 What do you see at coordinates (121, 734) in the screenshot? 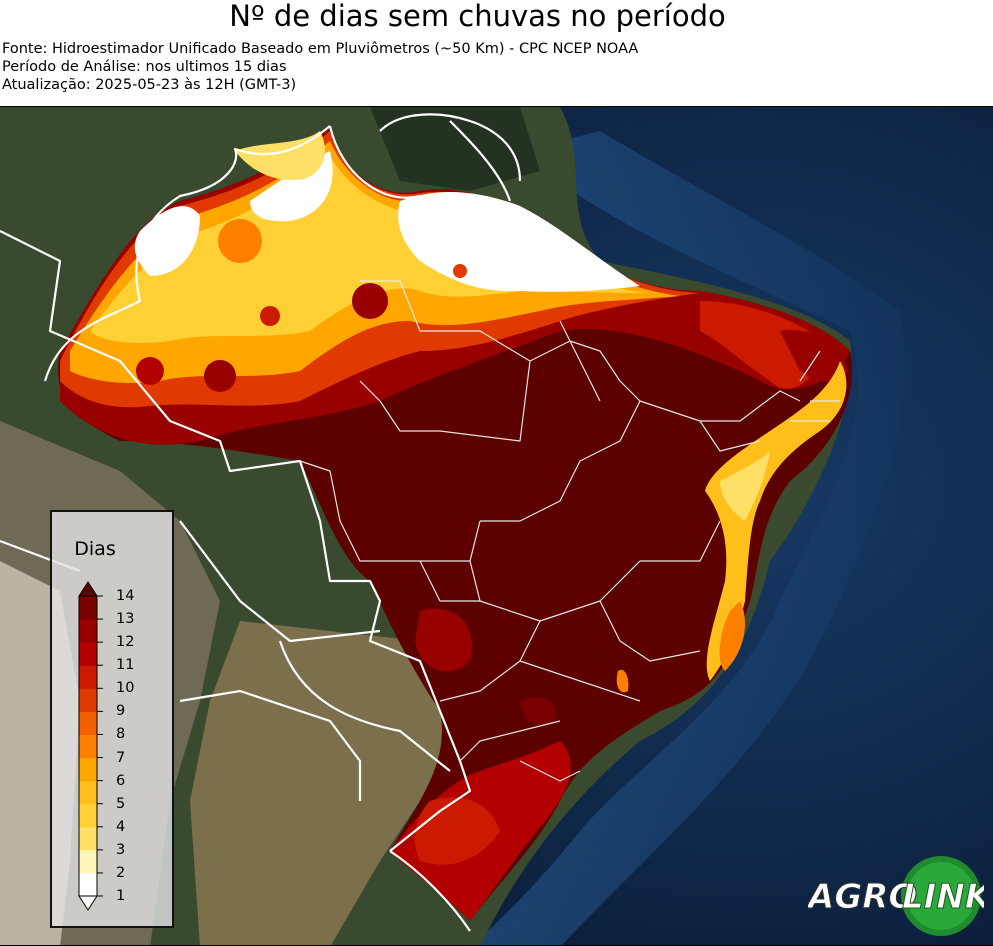
I see `colorbar-tick-label: 8` at bounding box center [121, 734].